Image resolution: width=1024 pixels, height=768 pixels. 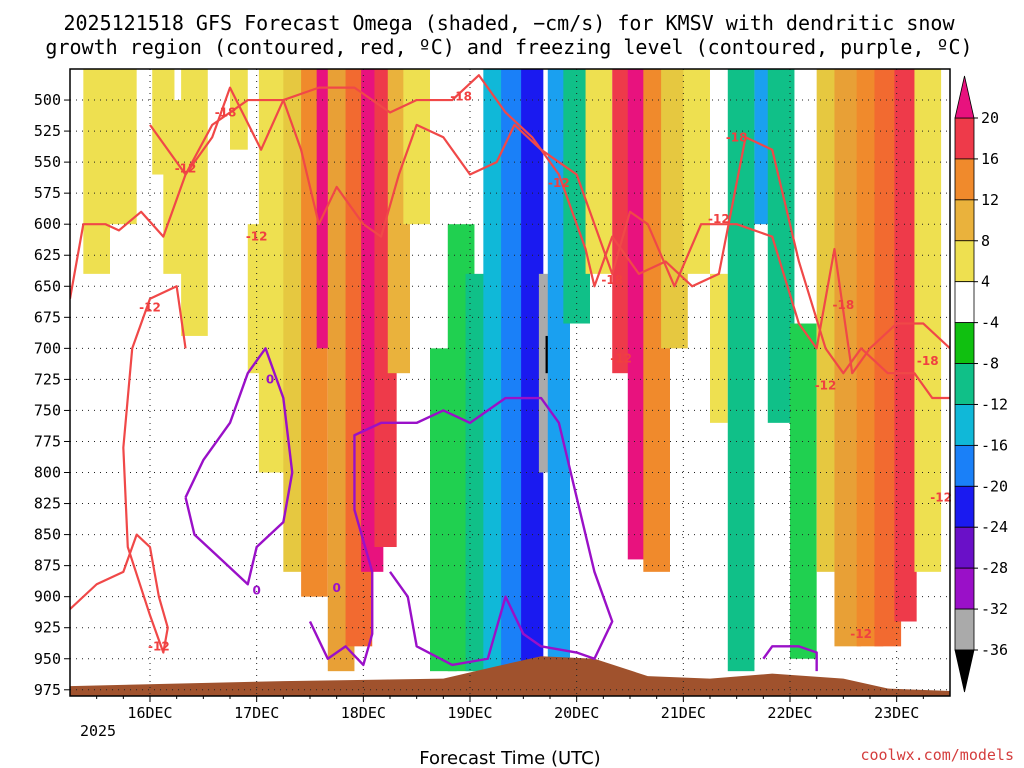 I want to click on y-tick-label: 900, so click(x=47, y=597).